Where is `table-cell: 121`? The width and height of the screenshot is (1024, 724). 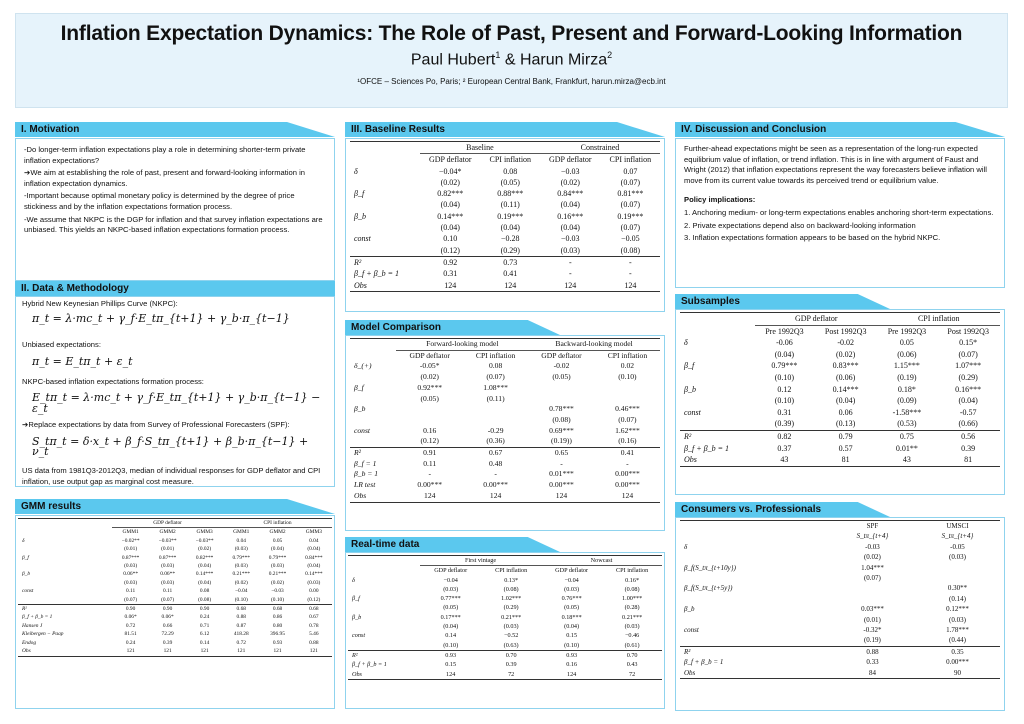
table-cell: 121 is located at coordinates (131, 652).